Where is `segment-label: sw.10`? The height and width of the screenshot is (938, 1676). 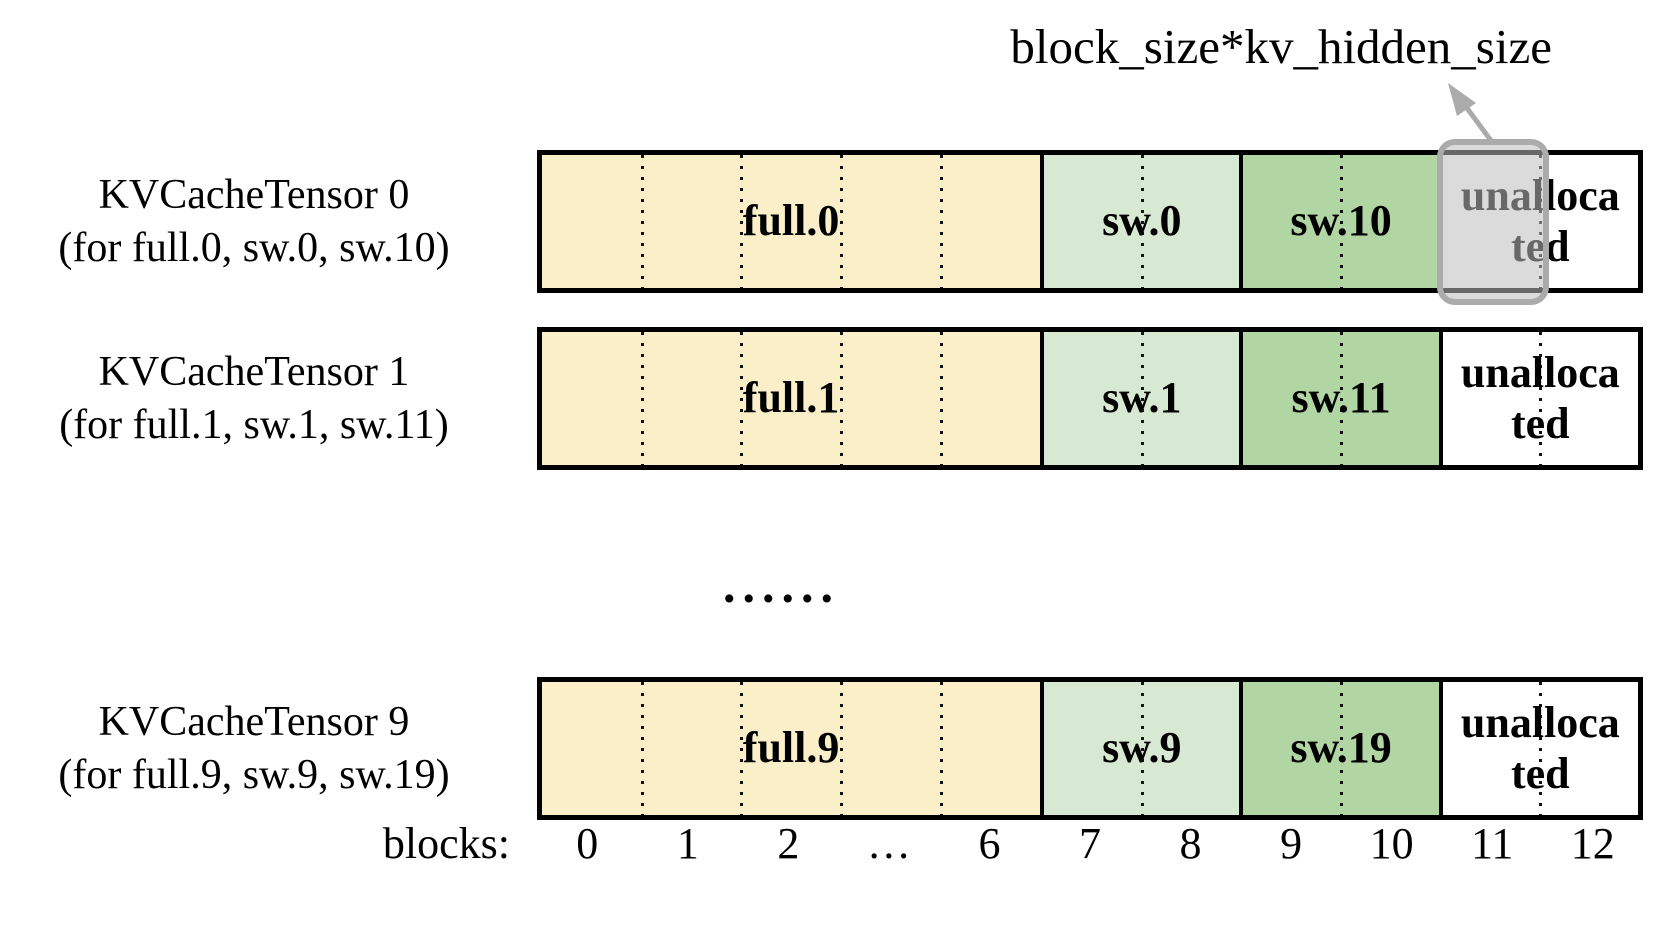 segment-label: sw.10 is located at coordinates (1341, 221).